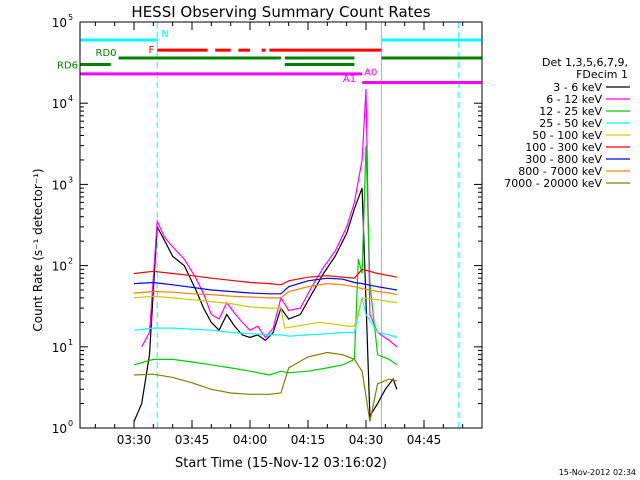  Describe the element at coordinates (70, 98) in the screenshot. I see `y-tick-label-exponent: 4` at that location.